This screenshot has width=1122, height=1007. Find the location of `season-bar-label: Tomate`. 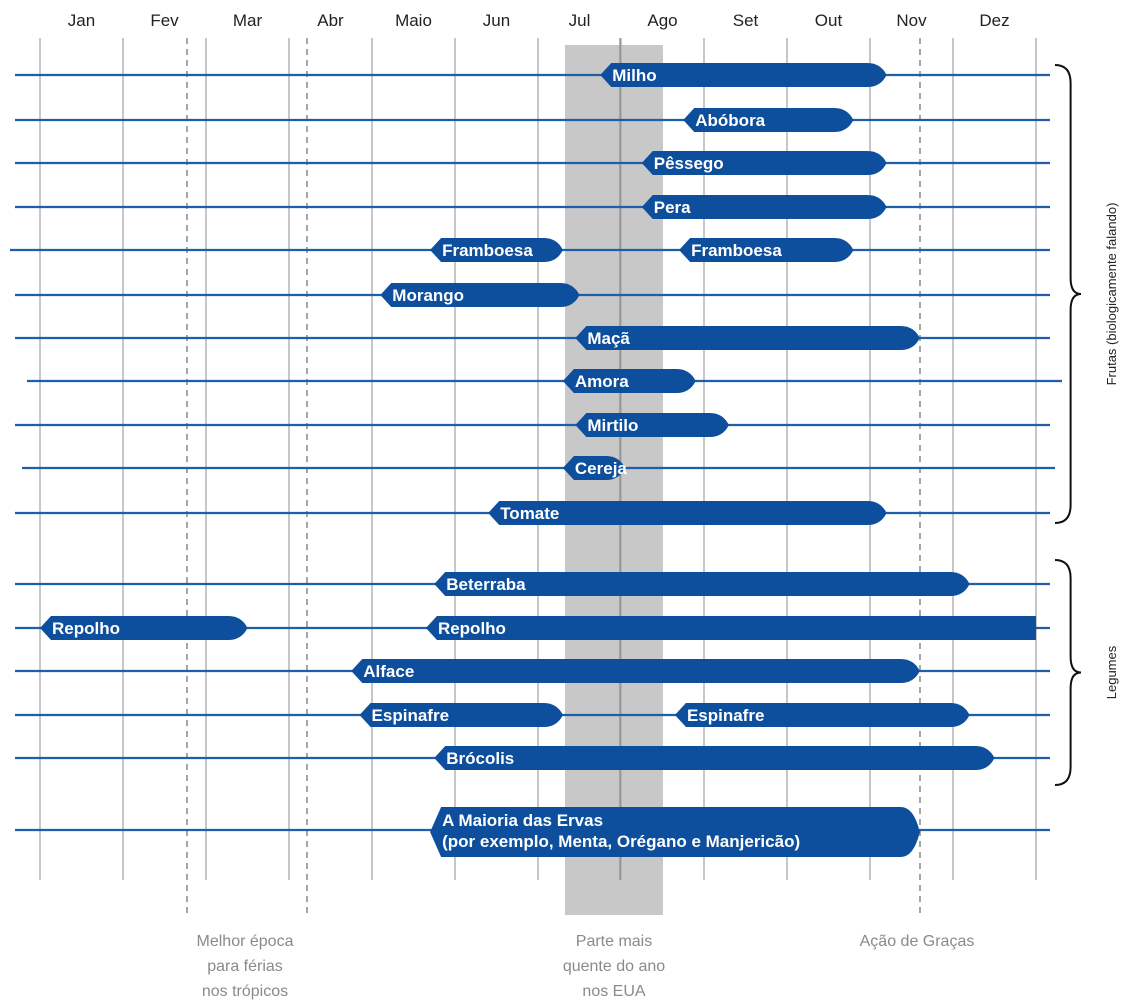

season-bar-label: Tomate is located at coordinates (529, 513).